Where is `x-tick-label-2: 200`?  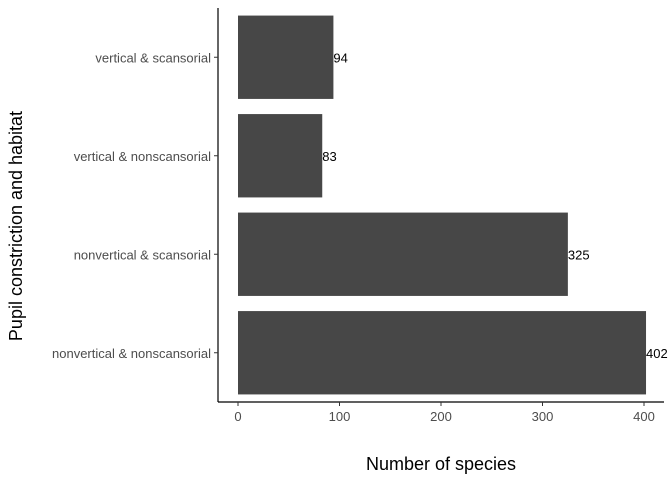
x-tick-label-2: 200 is located at coordinates (441, 416).